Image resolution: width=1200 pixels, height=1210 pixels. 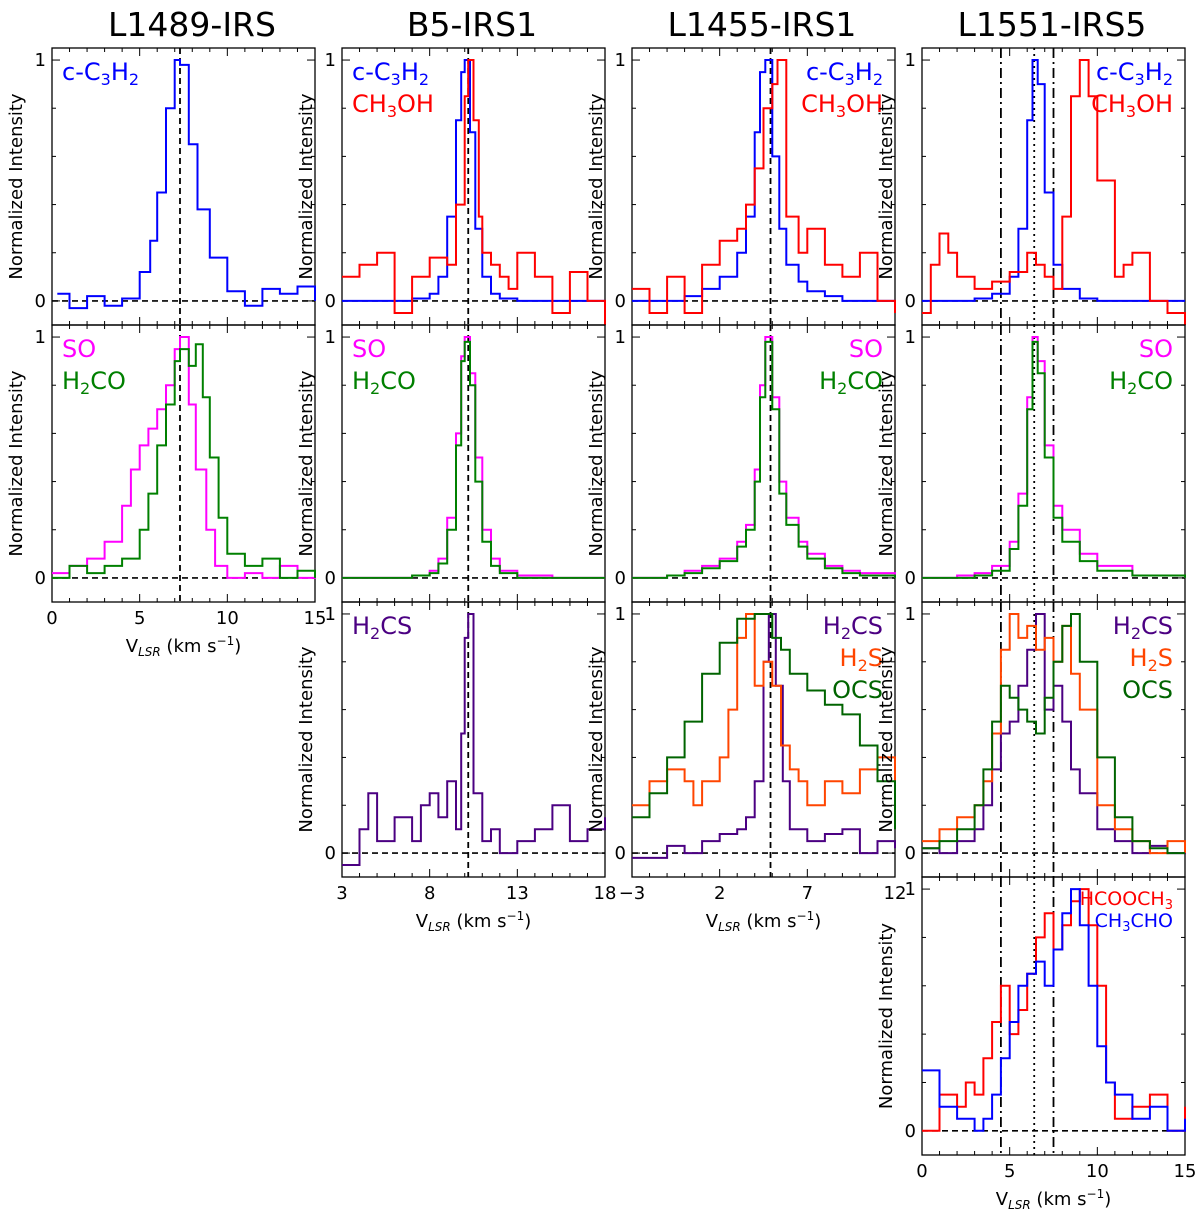 What do you see at coordinates (1052, 24) in the screenshot?
I see `column-title-l1551: L1551-IRS5` at bounding box center [1052, 24].